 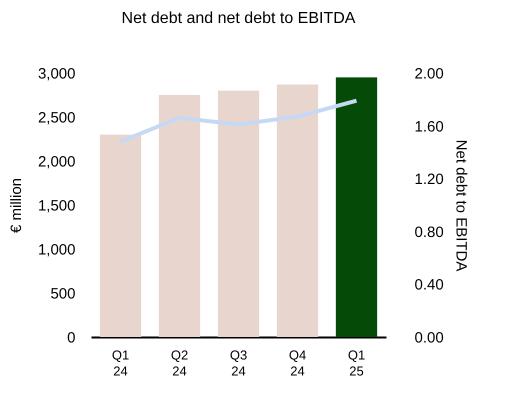 I want to click on y2-tick-label: 1.60, so click(x=429, y=127).